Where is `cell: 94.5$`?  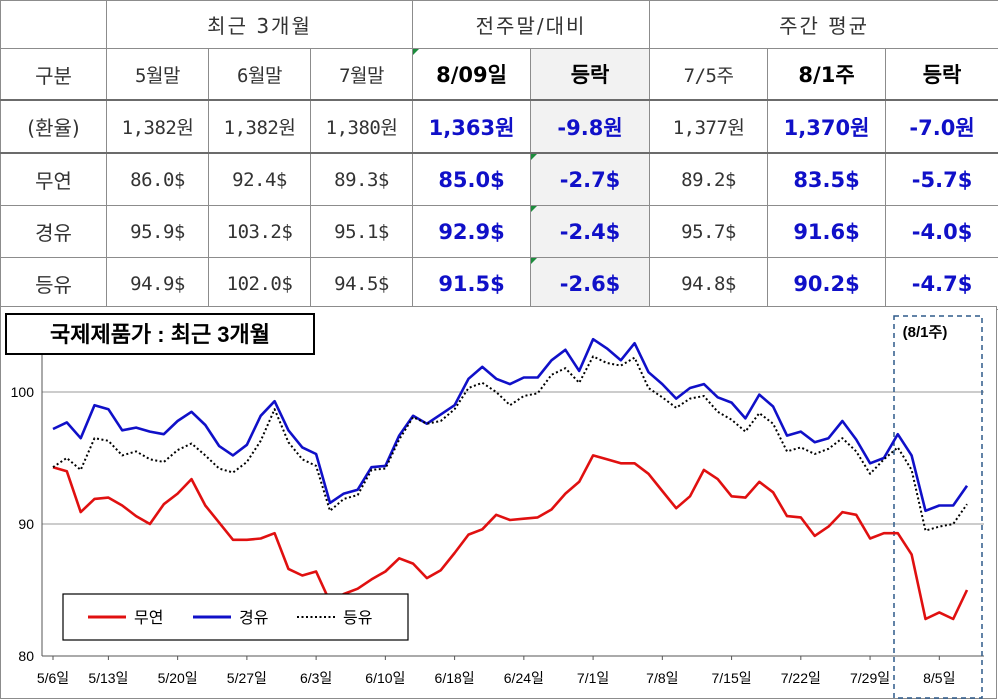
cell: 94.5$ is located at coordinates (361, 283).